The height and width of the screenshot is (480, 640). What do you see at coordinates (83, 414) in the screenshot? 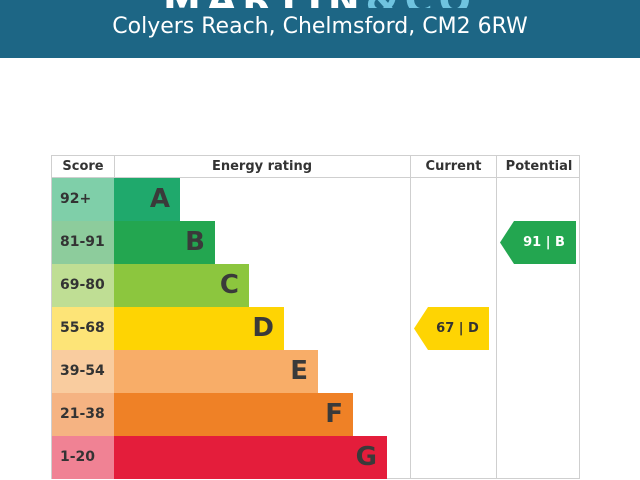
I see `score-cell: 21-38` at bounding box center [83, 414].